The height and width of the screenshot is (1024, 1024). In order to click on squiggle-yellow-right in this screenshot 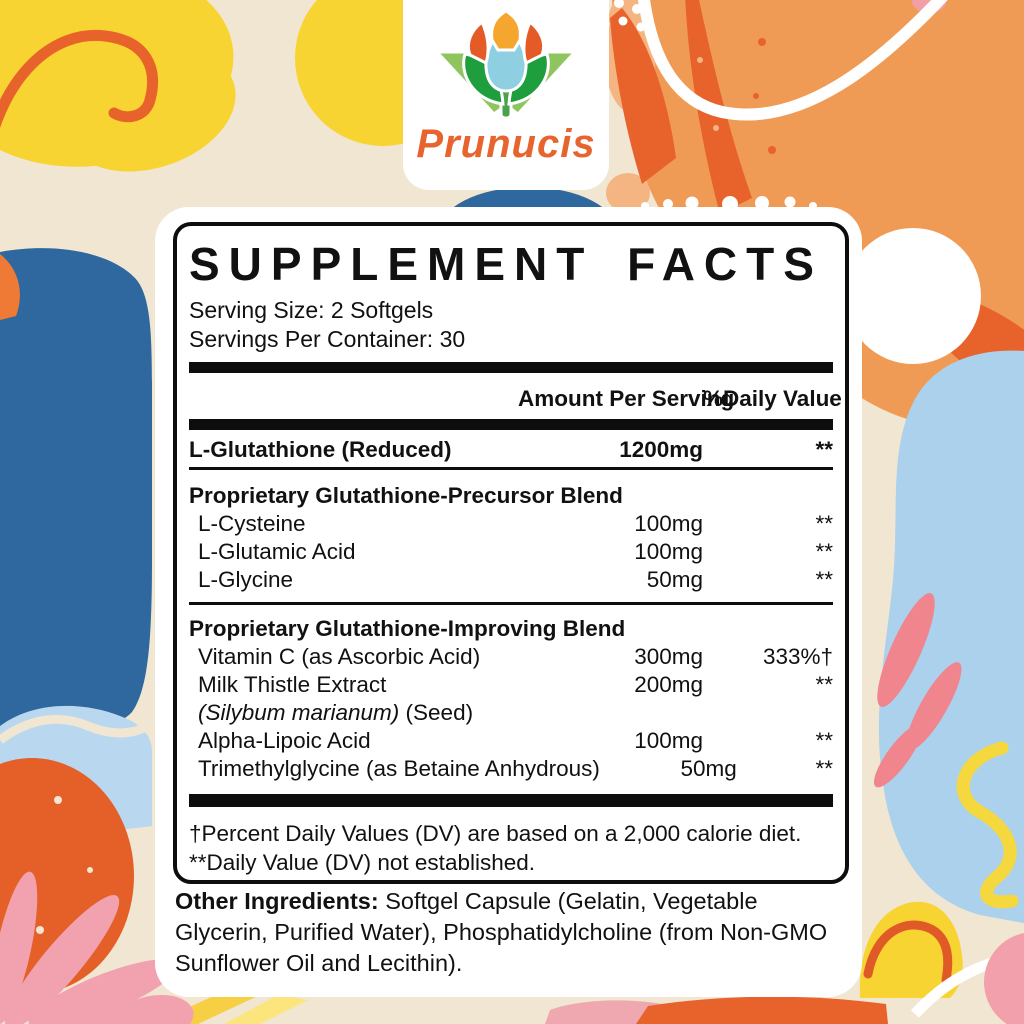, I will do `click(987, 825)`.